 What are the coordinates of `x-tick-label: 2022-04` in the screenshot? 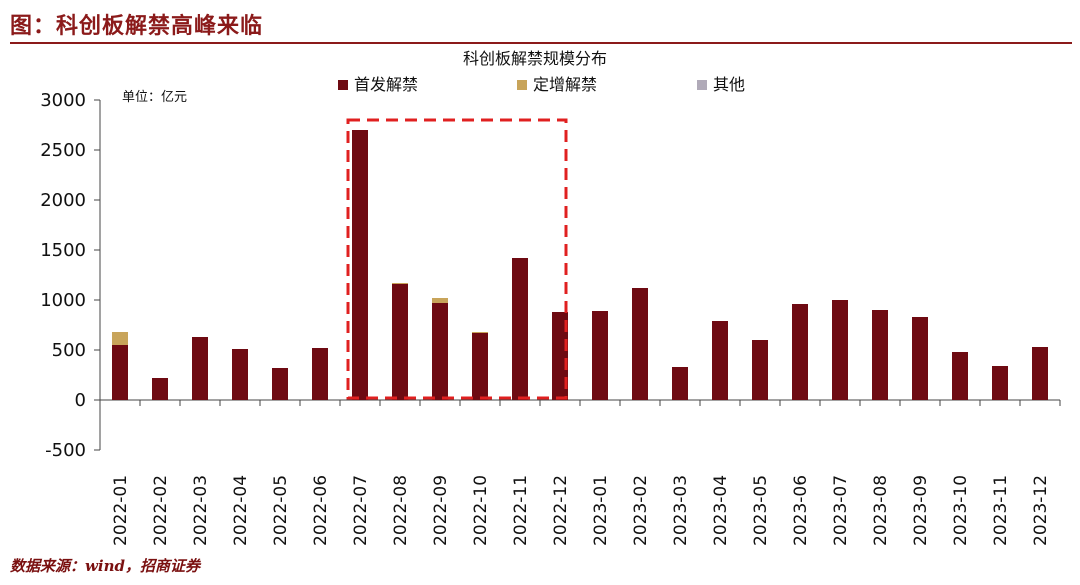 It's located at (241, 510).